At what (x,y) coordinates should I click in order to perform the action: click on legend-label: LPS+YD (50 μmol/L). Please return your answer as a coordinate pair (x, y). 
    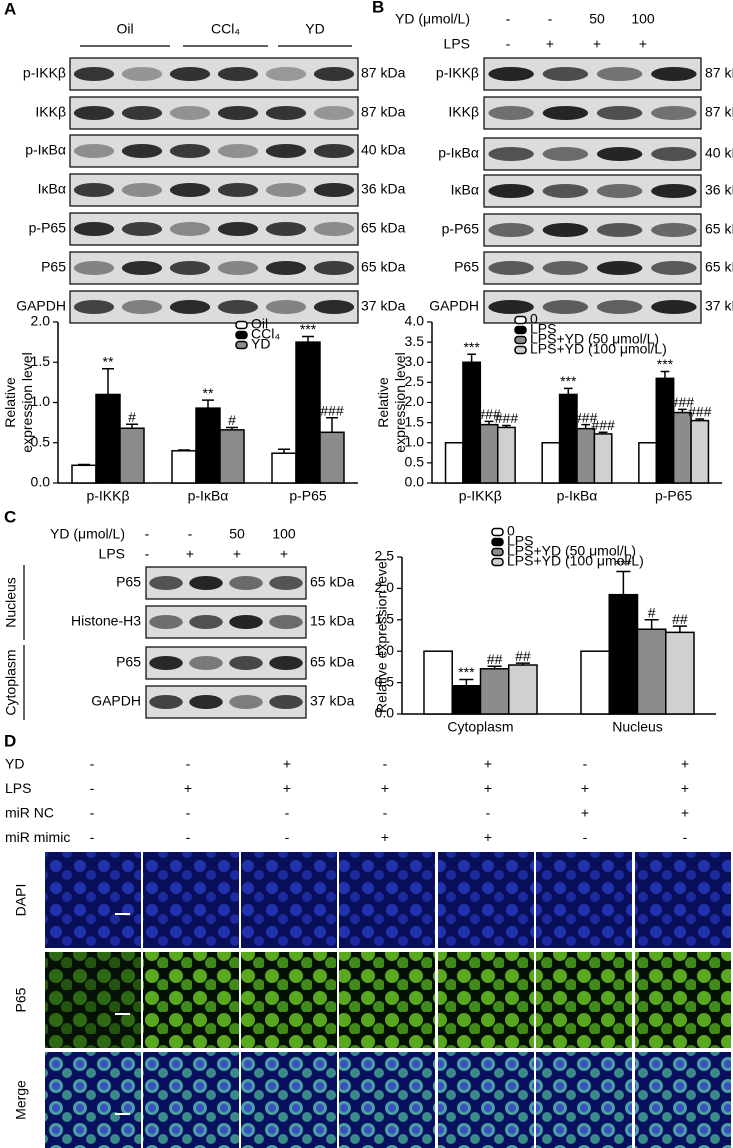
    Looking at the image, I should click on (594, 339).